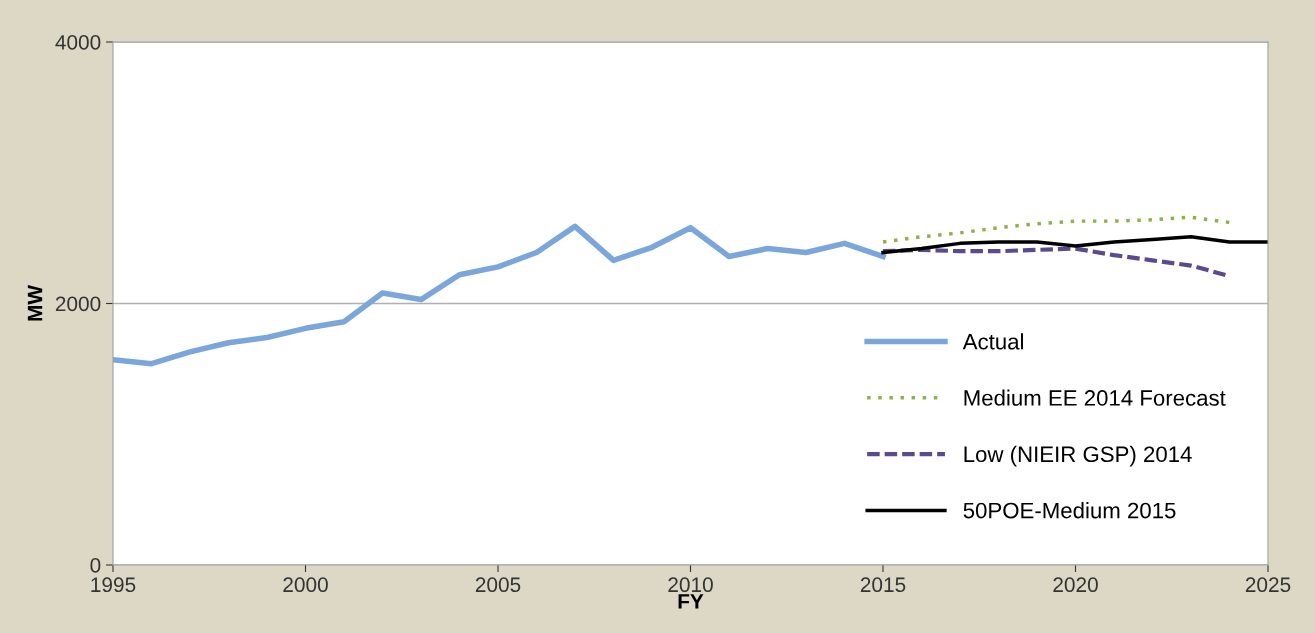  Describe the element at coordinates (992, 341) in the screenshot. I see `legend-label: Actual` at that location.